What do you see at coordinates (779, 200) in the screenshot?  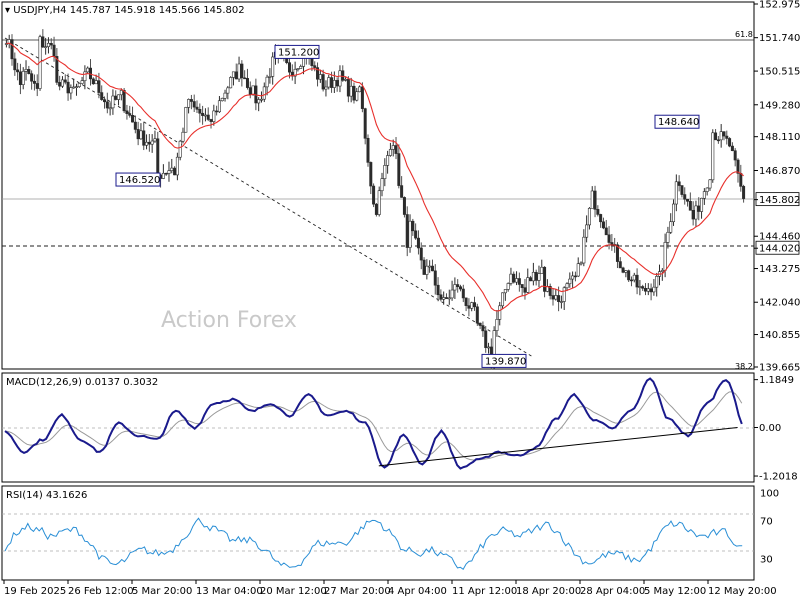 I see `price-tick-label: 145.802` at bounding box center [779, 200].